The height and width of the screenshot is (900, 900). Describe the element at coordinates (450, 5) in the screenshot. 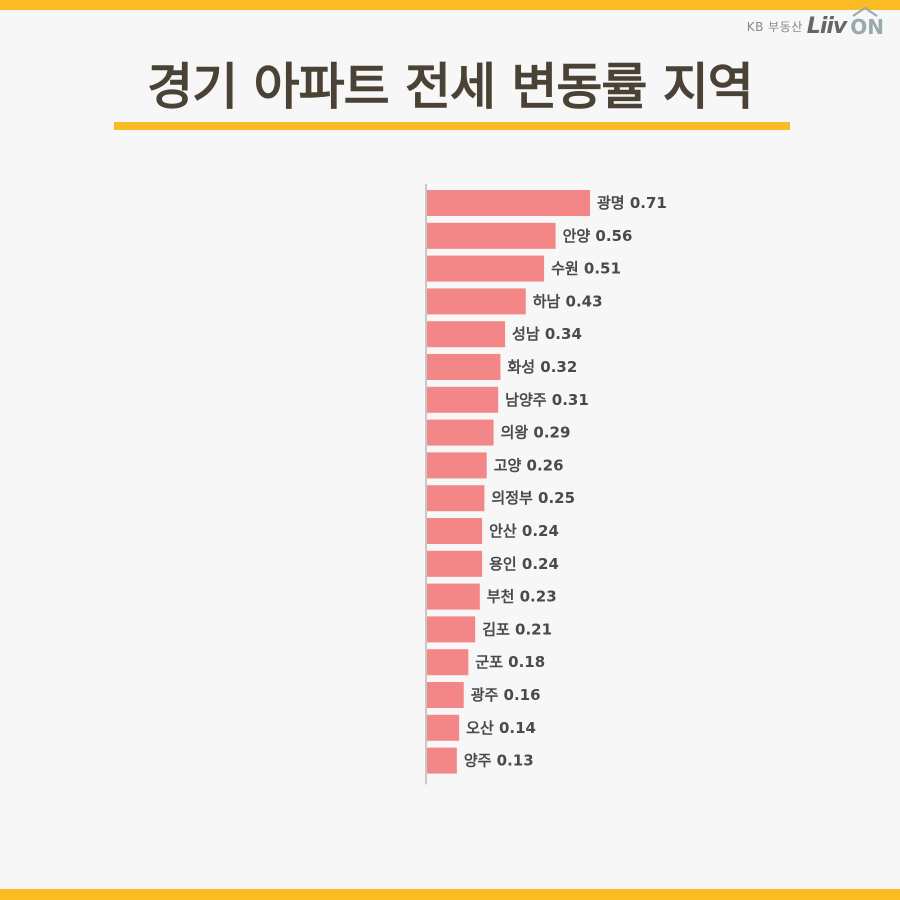

I see `top-accent-bar` at that location.